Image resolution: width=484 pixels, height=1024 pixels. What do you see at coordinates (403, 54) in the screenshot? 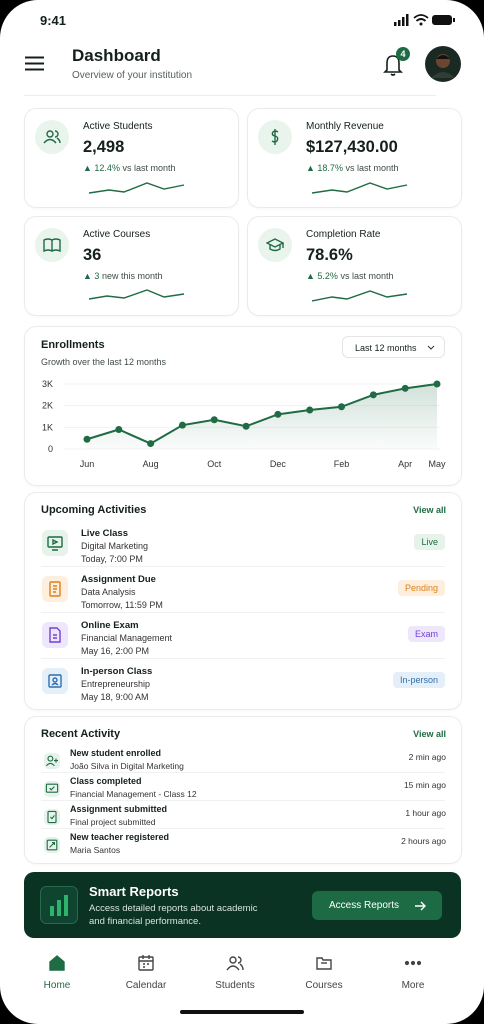
I see `notification-badge: 4` at bounding box center [403, 54].